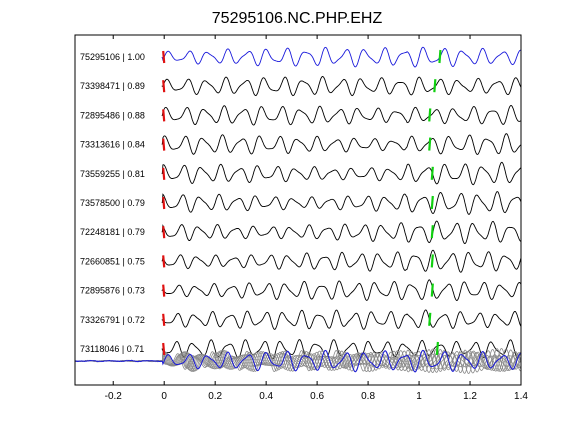 This screenshot has width=576, height=432. Describe the element at coordinates (112, 57) in the screenshot. I see `trace-label-text: 75295106 | 1.00` at that location.